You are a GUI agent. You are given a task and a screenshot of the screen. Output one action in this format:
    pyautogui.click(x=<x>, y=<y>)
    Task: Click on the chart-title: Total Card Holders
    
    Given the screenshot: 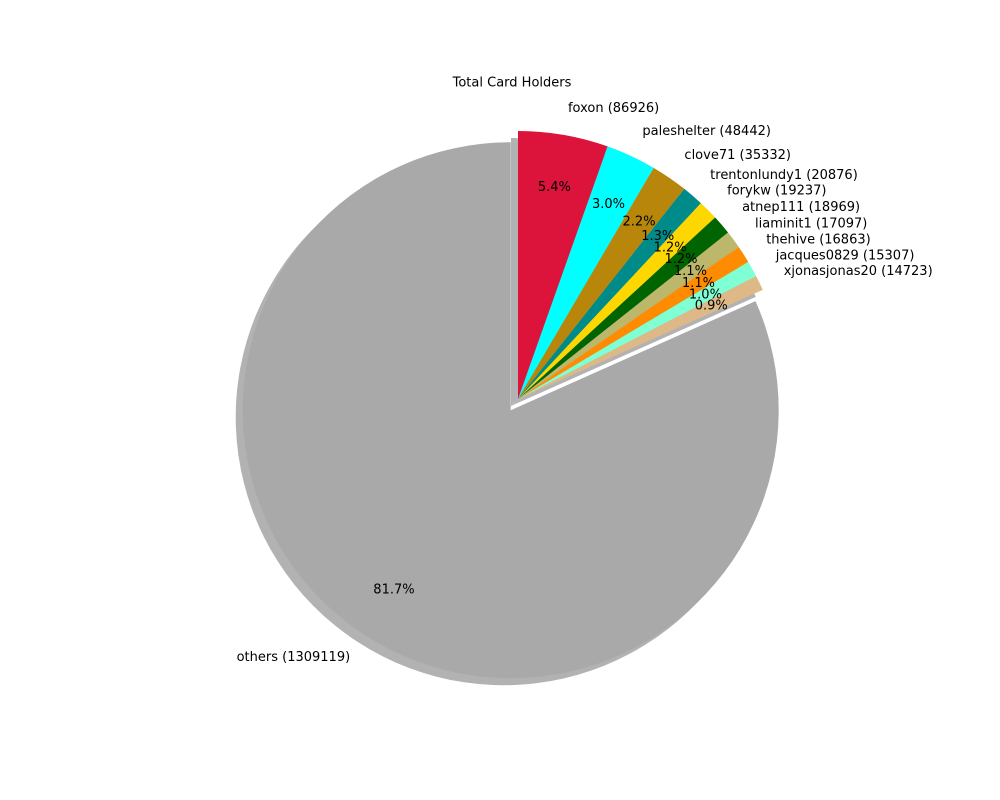 What is the action you would take?
    pyautogui.click(x=512, y=83)
    